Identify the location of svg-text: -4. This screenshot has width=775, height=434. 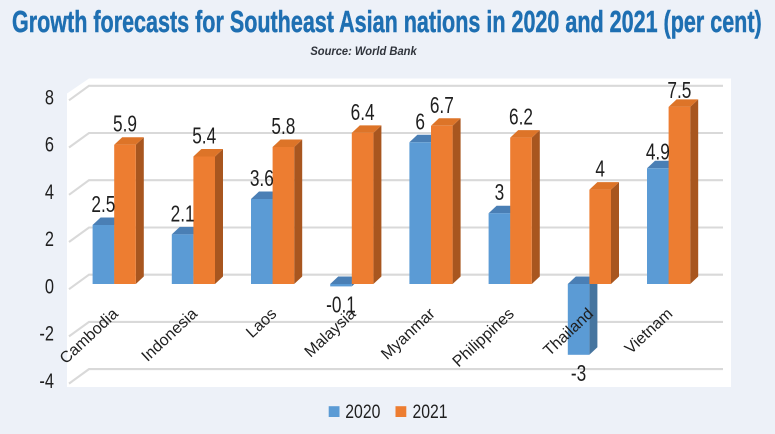
(46, 380).